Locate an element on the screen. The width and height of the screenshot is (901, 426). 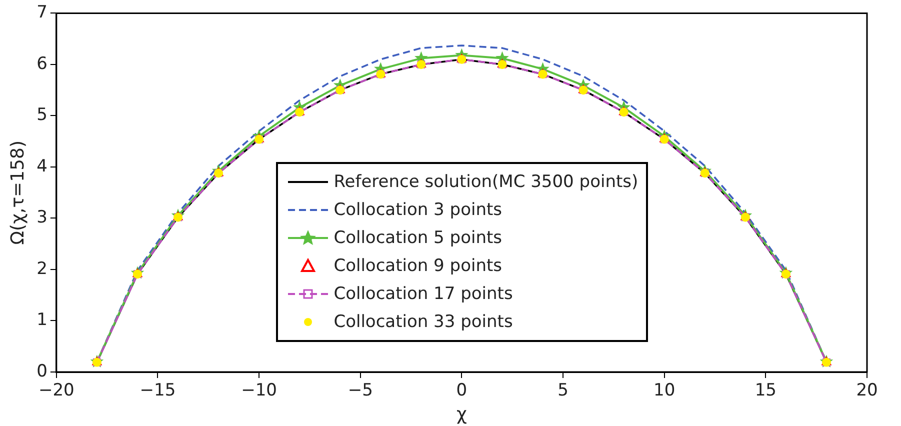
x-tick-label: −5 is located at coordinates (360, 390).